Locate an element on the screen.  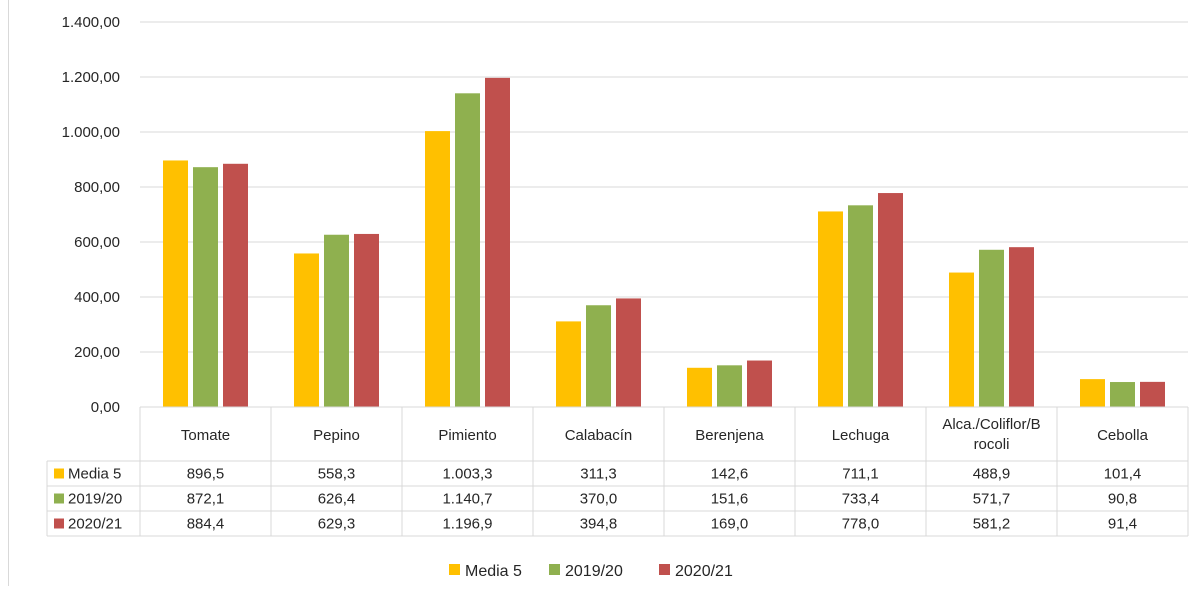
data-table-value: 1.140,7 is located at coordinates (467, 499).